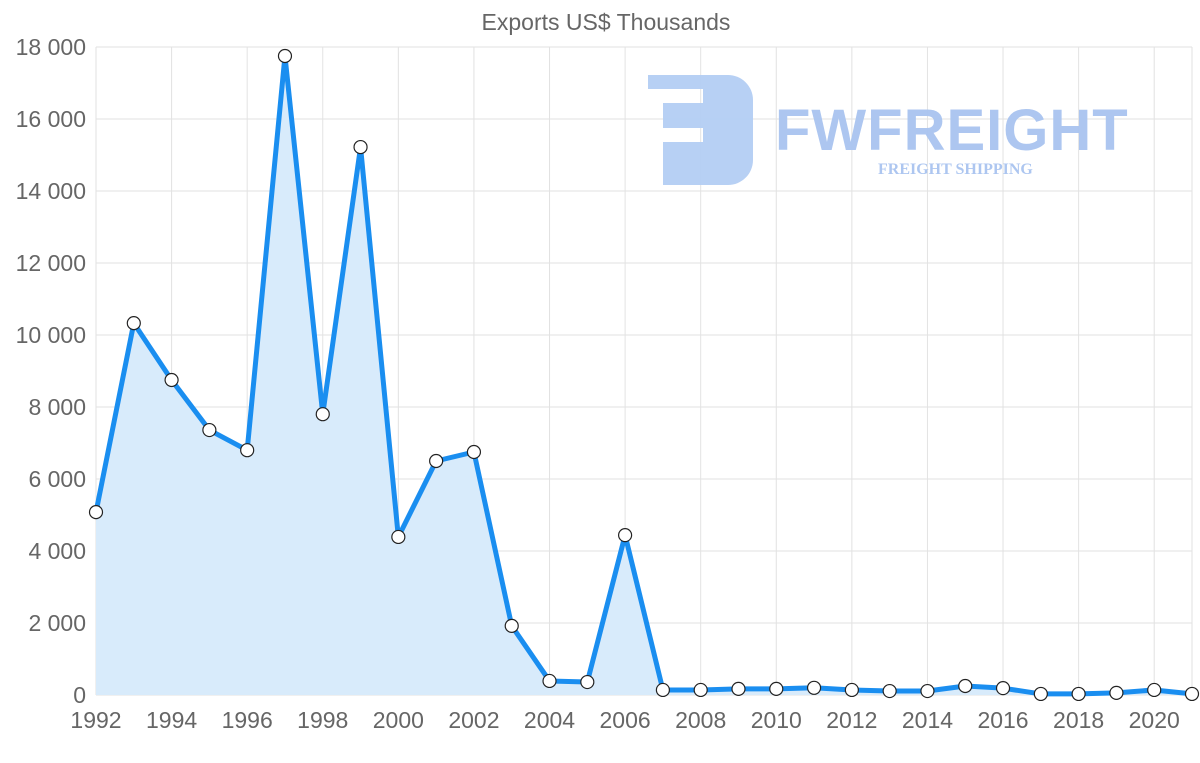 Image resolution: width=1200 pixels, height=763 pixels. I want to click on x-tick-label: 1994, so click(171, 720).